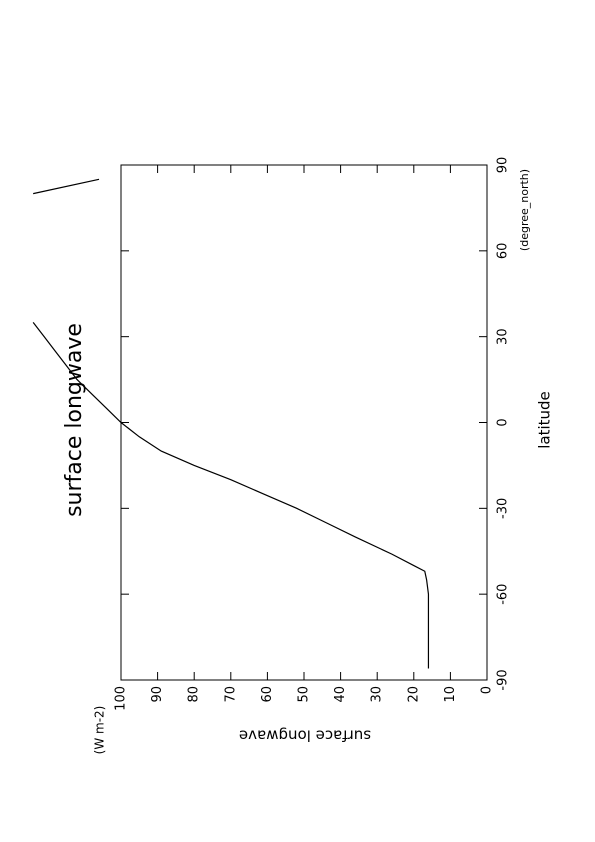 Image resolution: width=595 pixels, height=842 pixels. I want to click on x-axis-label: latitude, so click(545, 420).